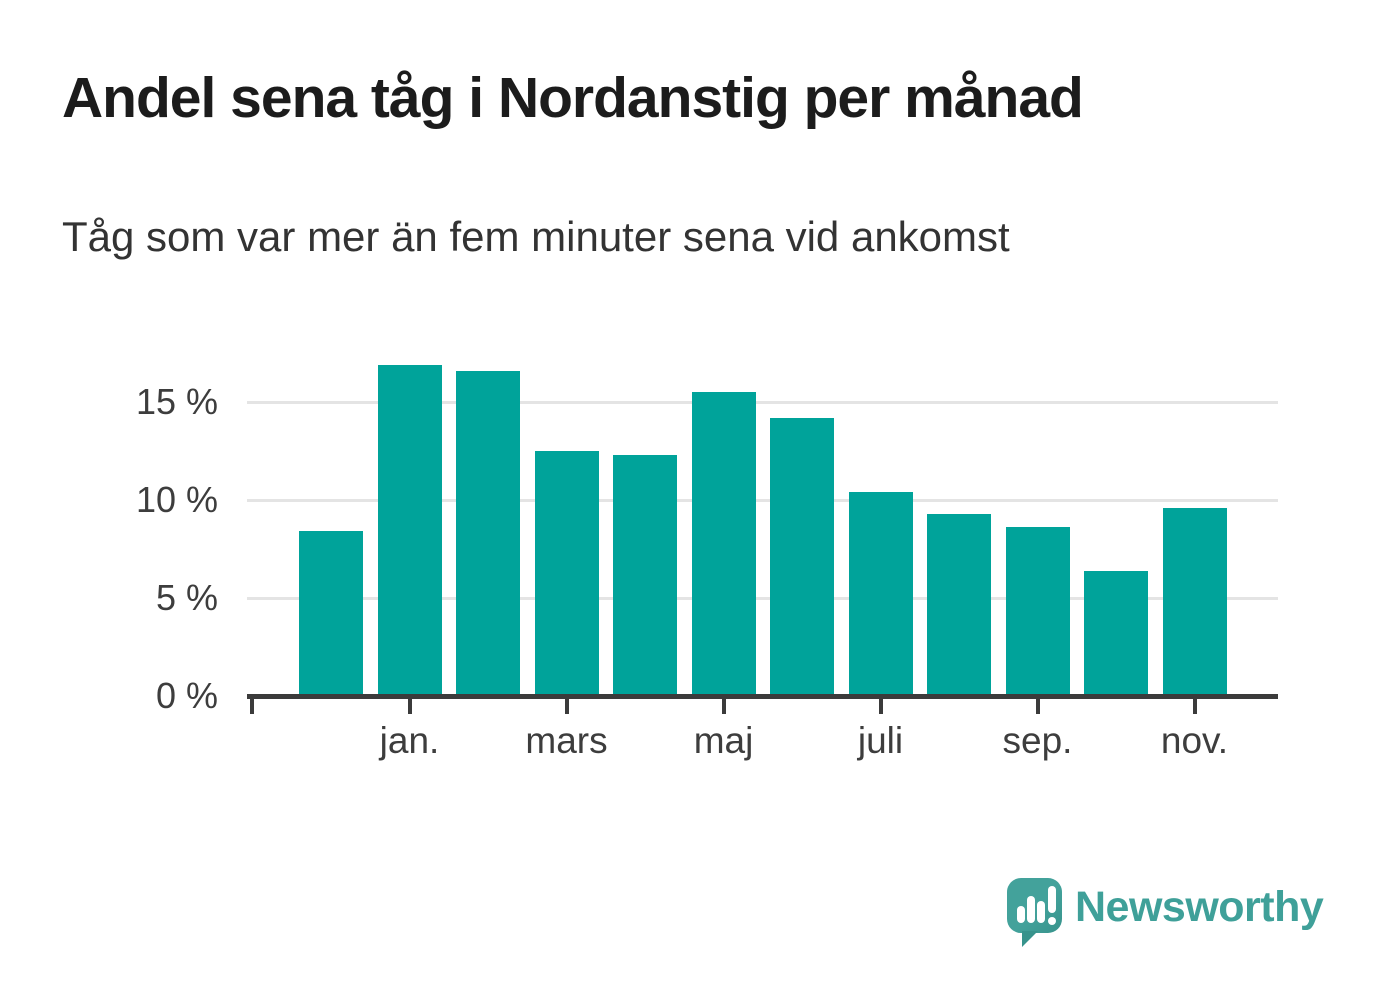  Describe the element at coordinates (1037, 740) in the screenshot. I see `x-axis-label-sep: sep.` at that location.